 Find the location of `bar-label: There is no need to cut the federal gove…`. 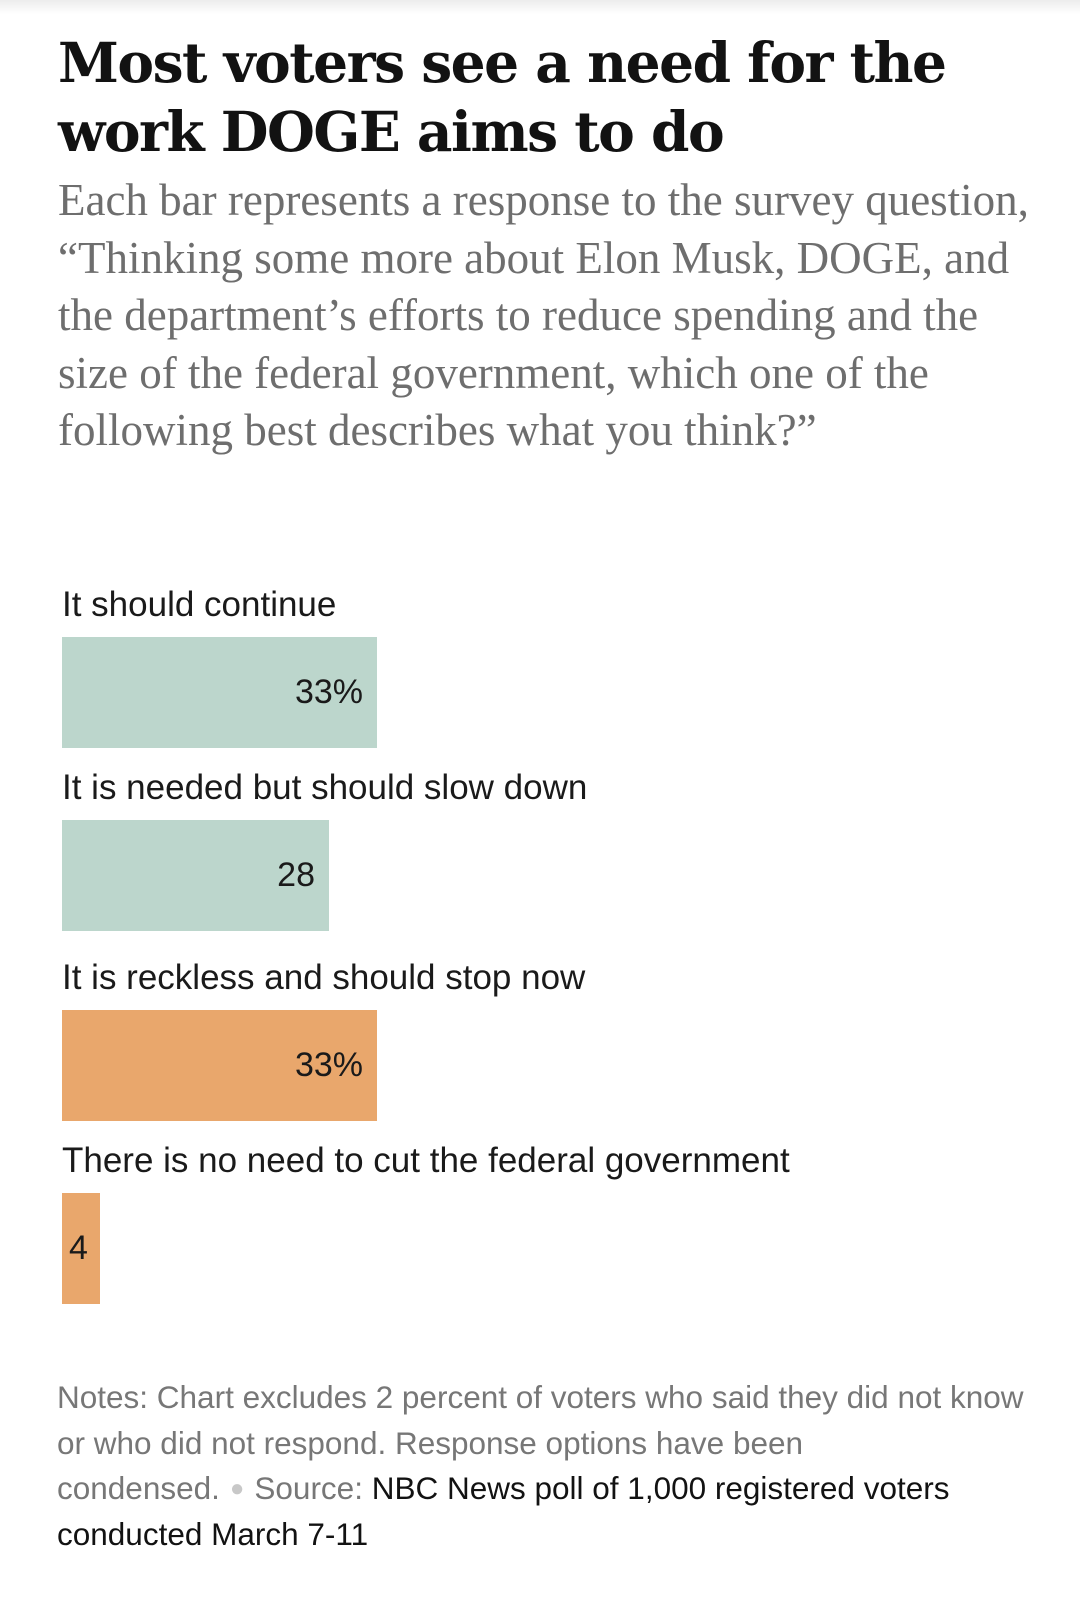

bar-label: There is no need to cut the federal gove… is located at coordinates (426, 1160).